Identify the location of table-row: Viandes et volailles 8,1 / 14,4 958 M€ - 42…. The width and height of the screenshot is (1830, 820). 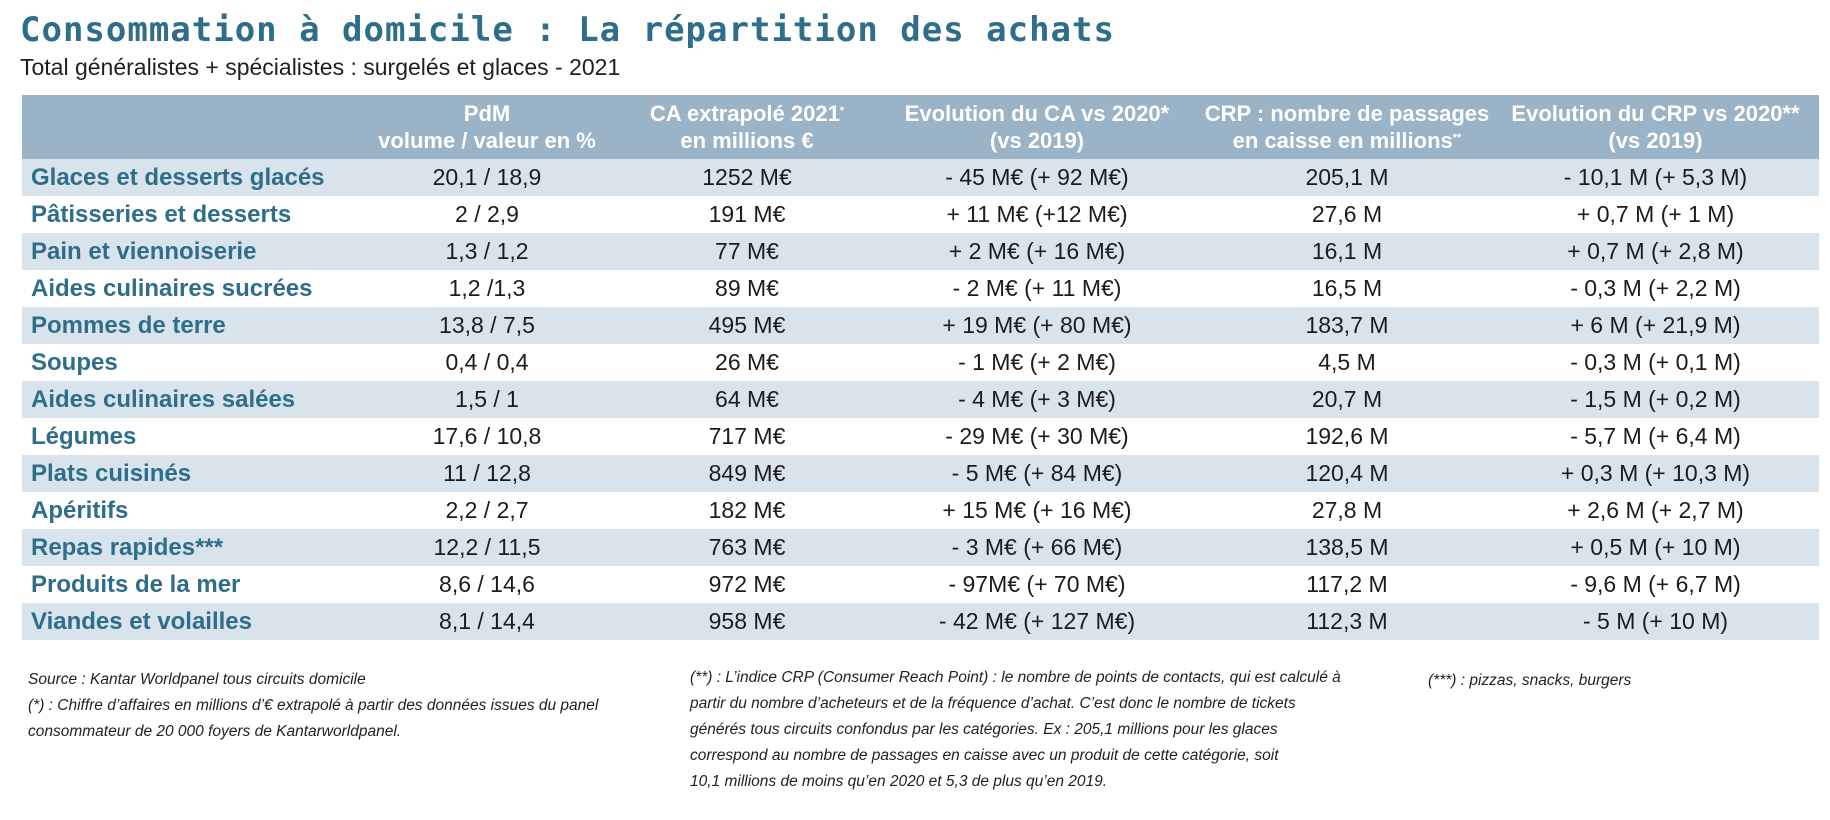
(920, 621).